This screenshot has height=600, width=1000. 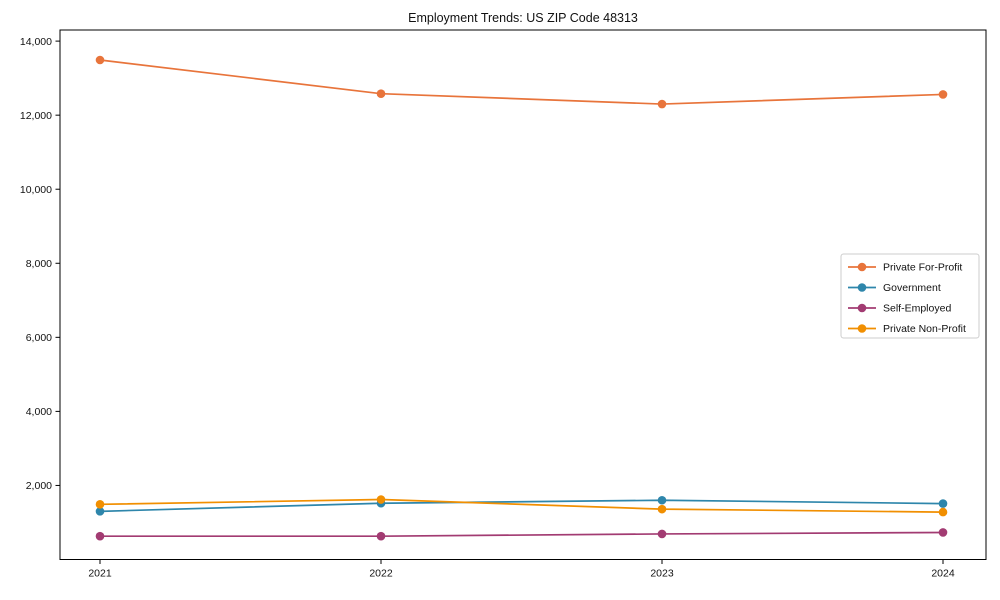 I want to click on legend-item-label: Self-Employed, so click(x=917, y=309).